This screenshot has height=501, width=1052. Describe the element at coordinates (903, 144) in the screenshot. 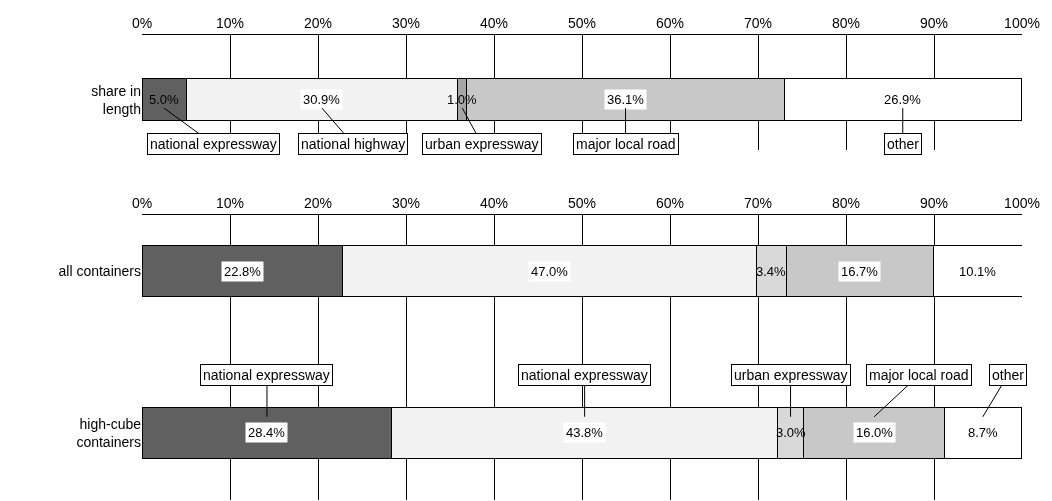

I see `legend-label: other` at that location.